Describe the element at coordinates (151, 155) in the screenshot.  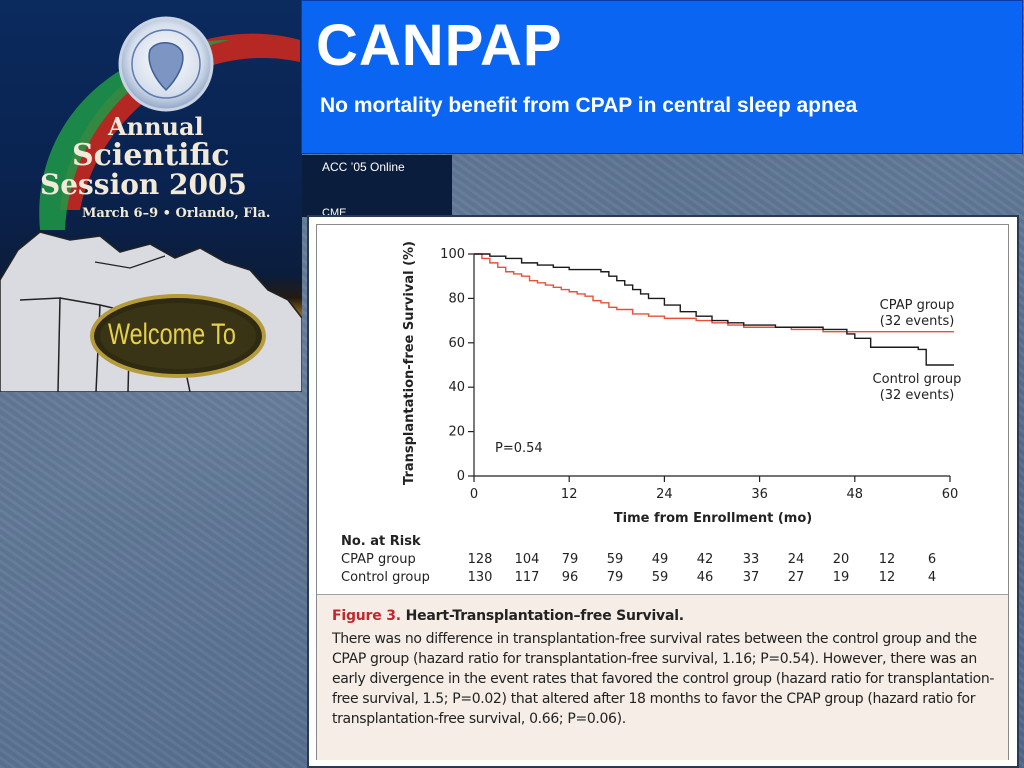
I see `banner-line-scientific: Scientific` at that location.